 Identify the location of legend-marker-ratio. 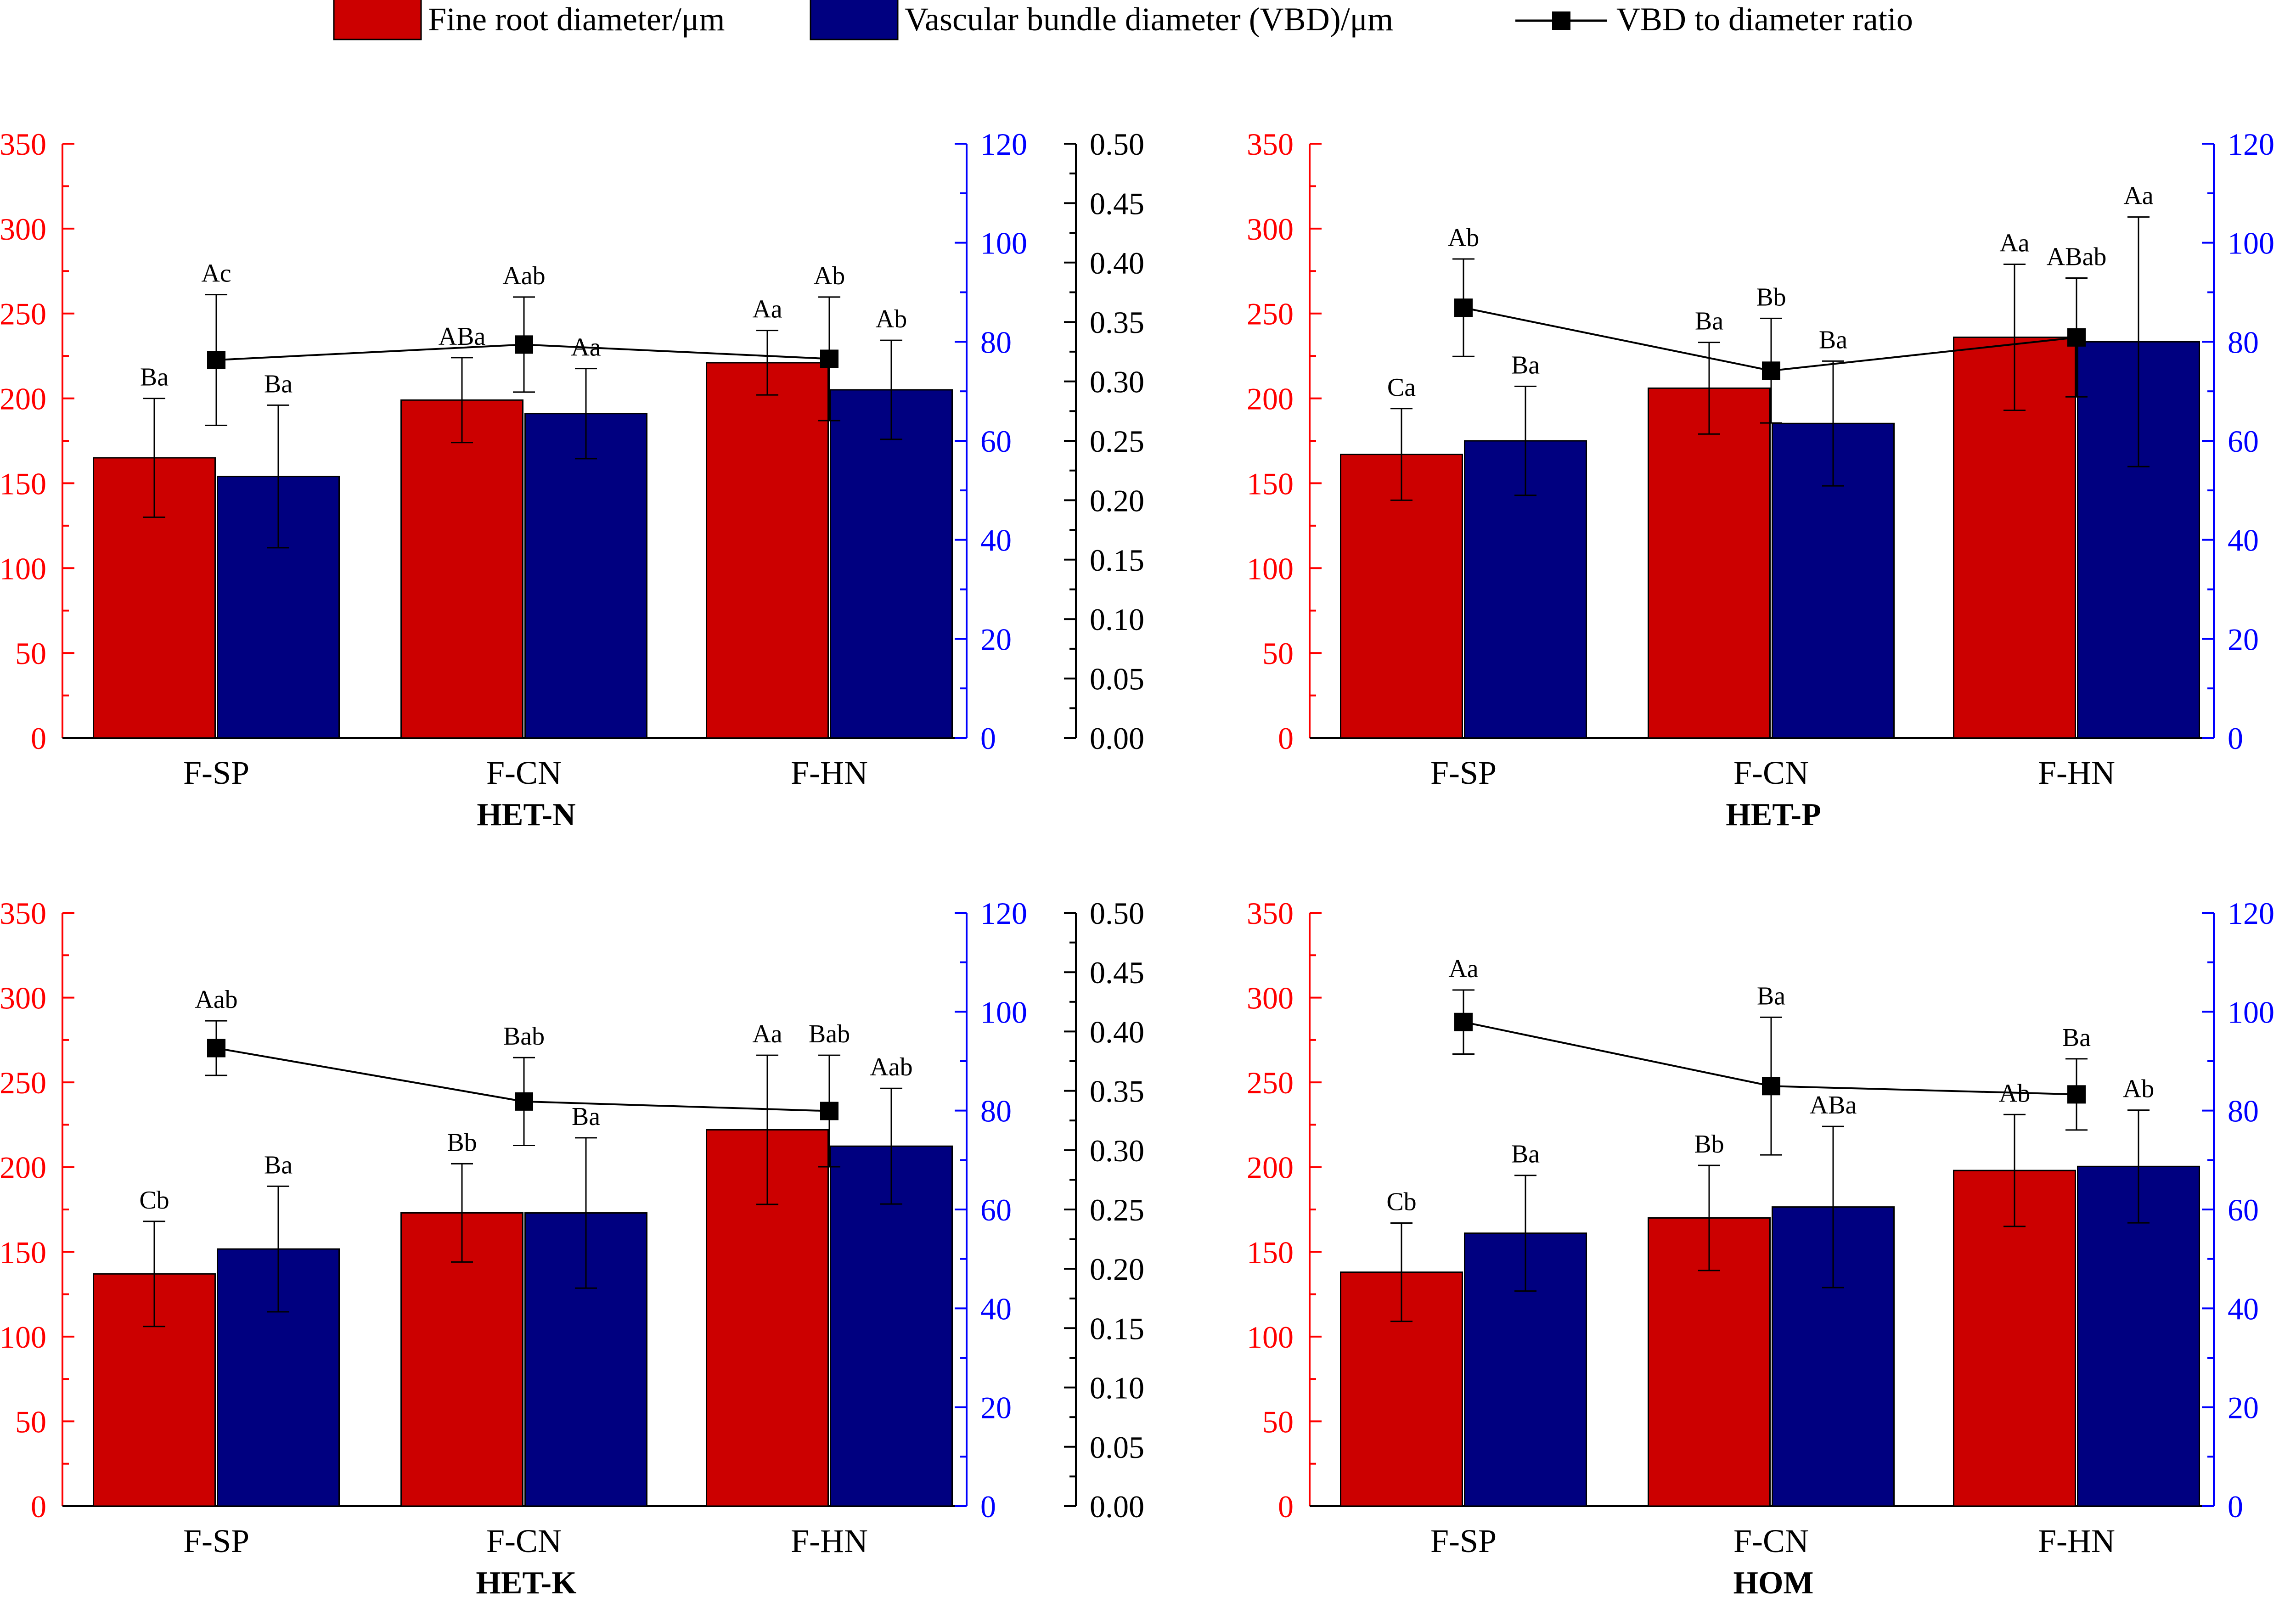
(1561, 20).